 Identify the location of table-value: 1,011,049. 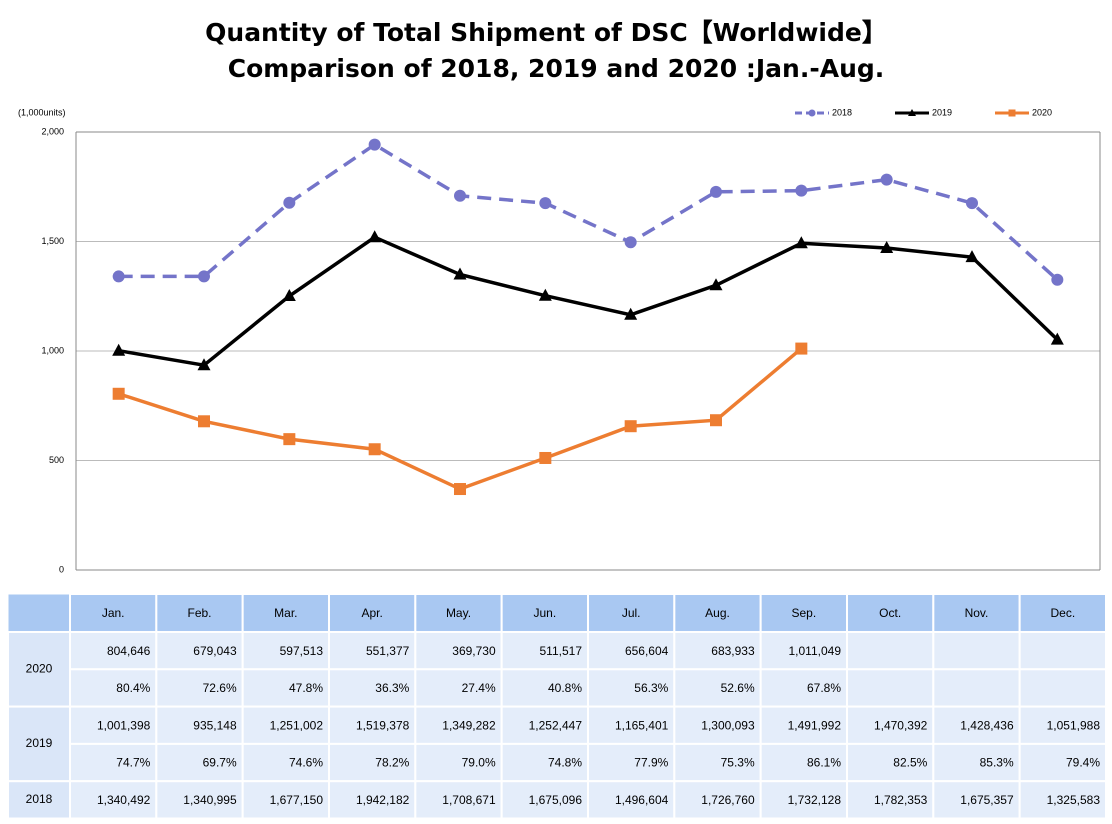
(815, 651).